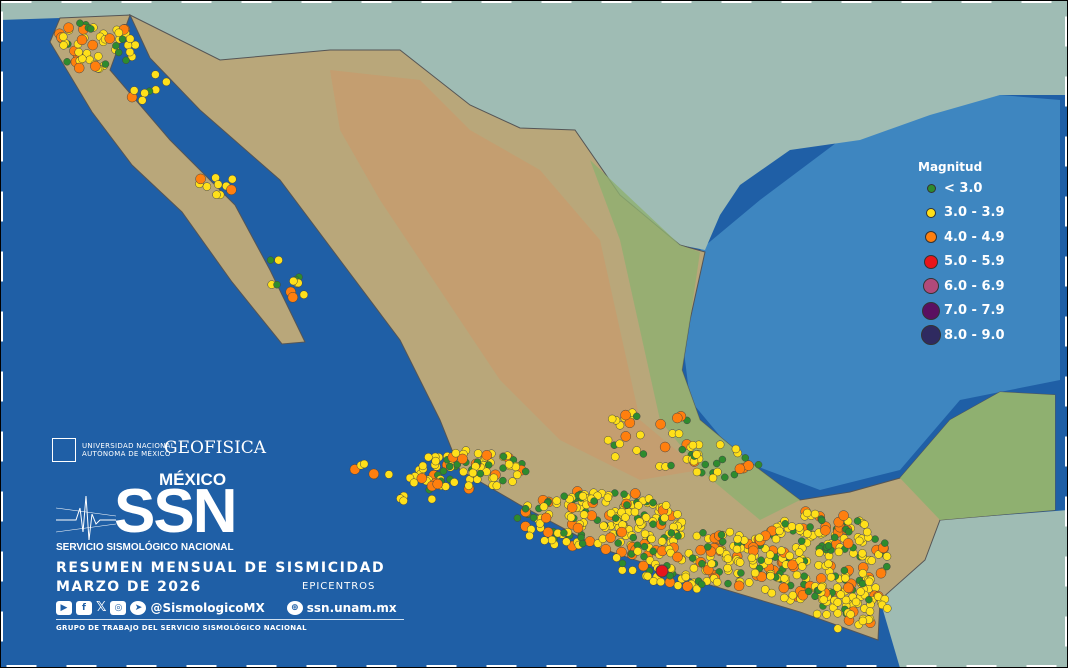 The image size is (1068, 668). I want to click on youtube-icon: ▶, so click(64, 607).